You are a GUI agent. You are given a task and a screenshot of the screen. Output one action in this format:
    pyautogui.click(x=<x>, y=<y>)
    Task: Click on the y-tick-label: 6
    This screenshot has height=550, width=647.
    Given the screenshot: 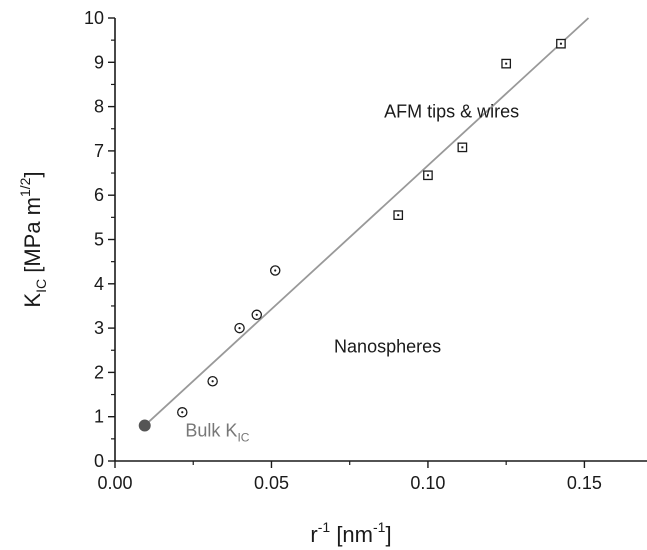 What is the action you would take?
    pyautogui.click(x=99, y=195)
    